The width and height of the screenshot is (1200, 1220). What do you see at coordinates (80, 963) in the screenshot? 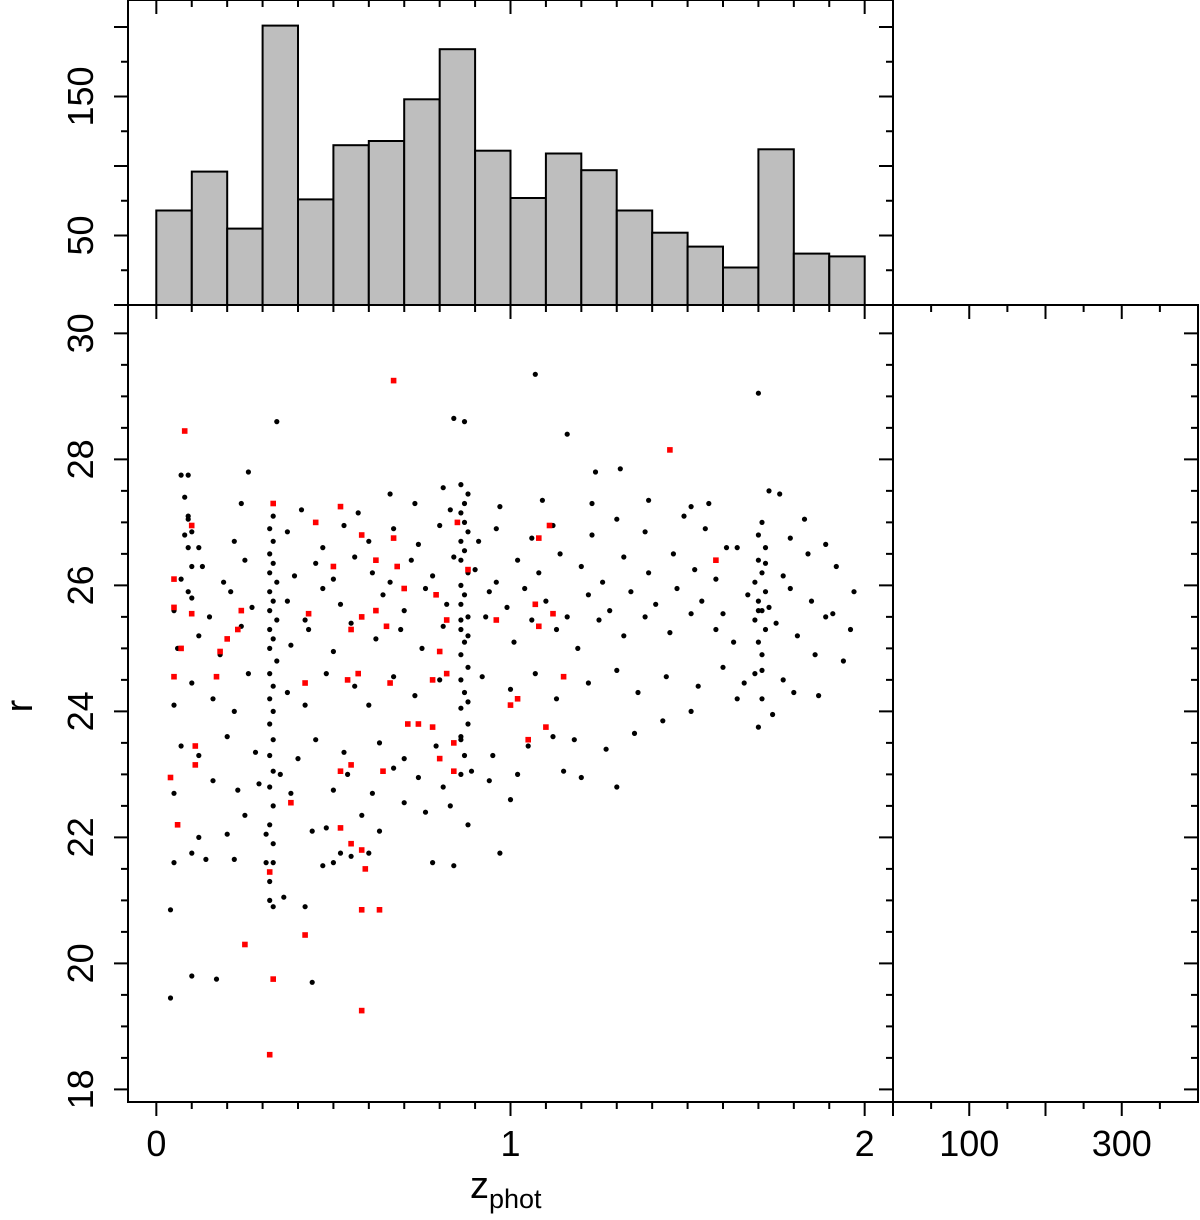
I see `y-tick-label: 20` at bounding box center [80, 963].